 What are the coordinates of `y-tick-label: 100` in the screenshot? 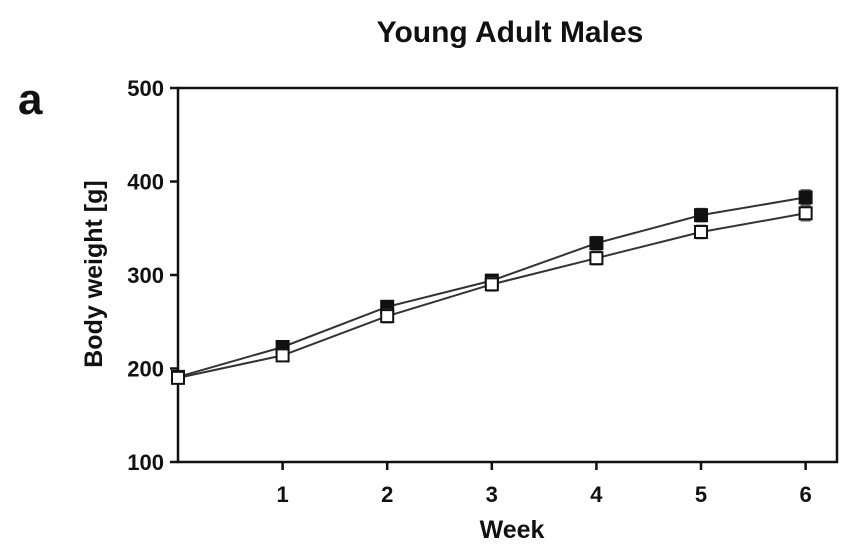 It's located at (145, 462).